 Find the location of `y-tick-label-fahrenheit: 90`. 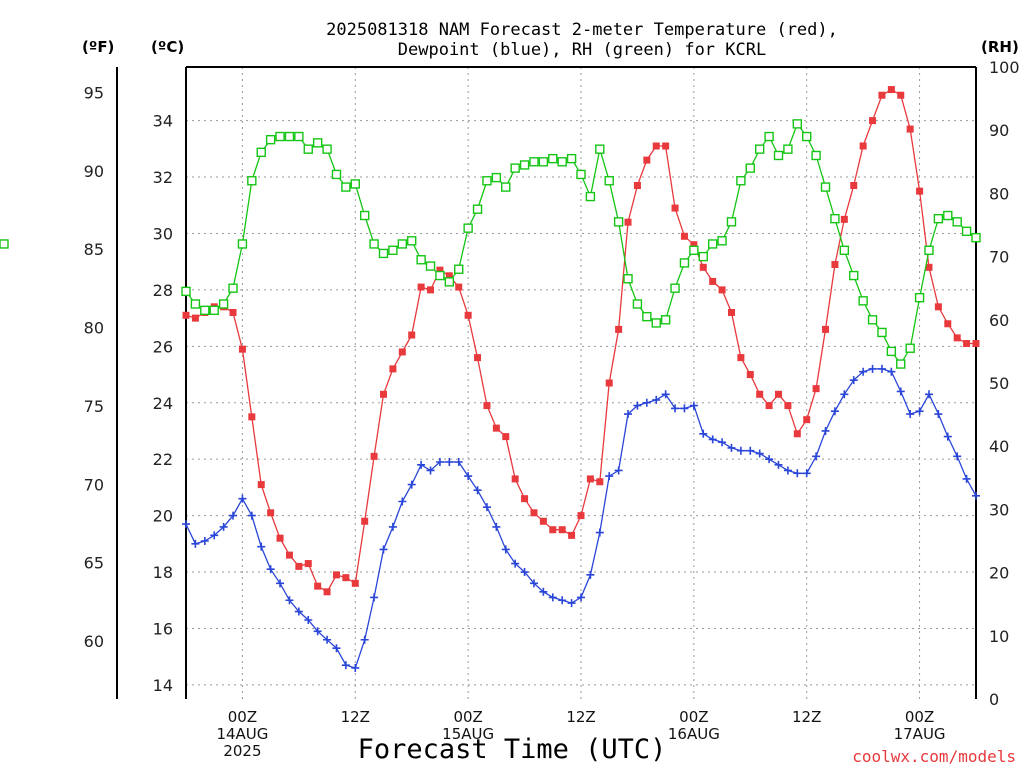

y-tick-label-fahrenheit: 90 is located at coordinates (94, 171).